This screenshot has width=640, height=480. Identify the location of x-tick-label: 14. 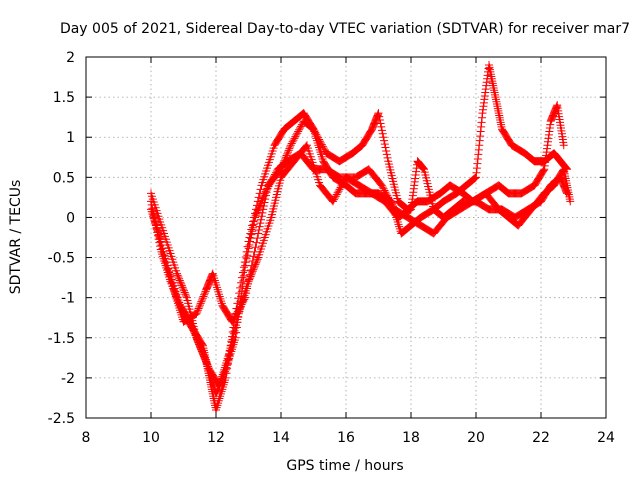
(281, 438).